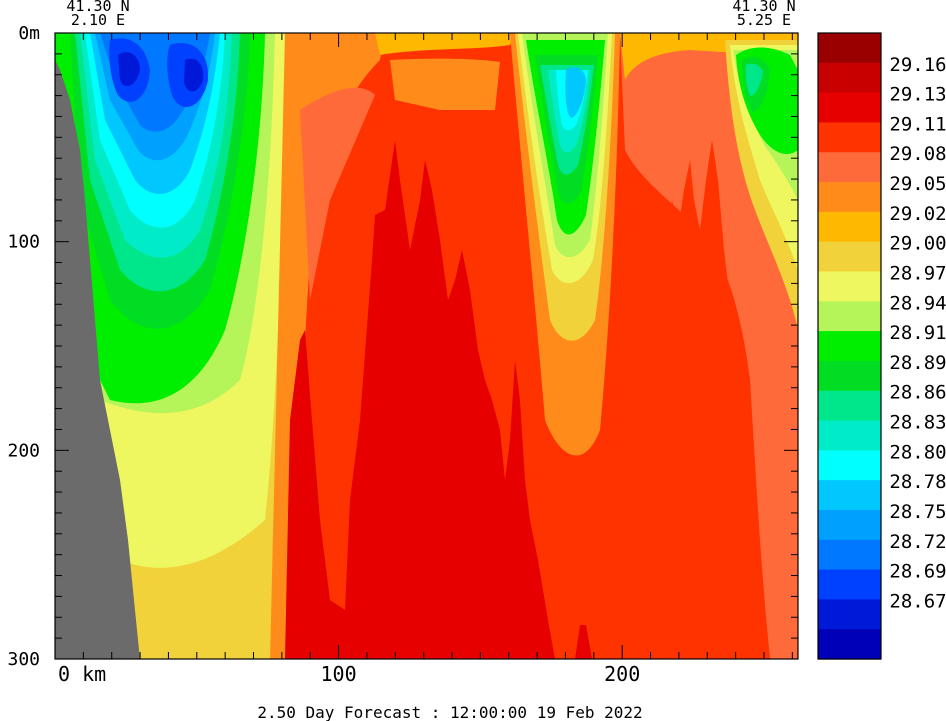 Image resolution: width=946 pixels, height=721 pixels. I want to click on colorbar-label: 28.80, so click(917, 452).